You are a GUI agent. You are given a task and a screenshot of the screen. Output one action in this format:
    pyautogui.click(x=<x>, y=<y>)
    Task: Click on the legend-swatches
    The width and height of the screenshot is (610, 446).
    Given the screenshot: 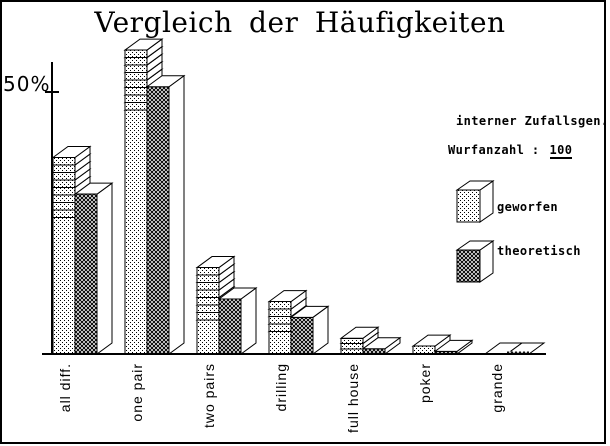 What is the action you would take?
    pyautogui.click(x=475, y=231)
    